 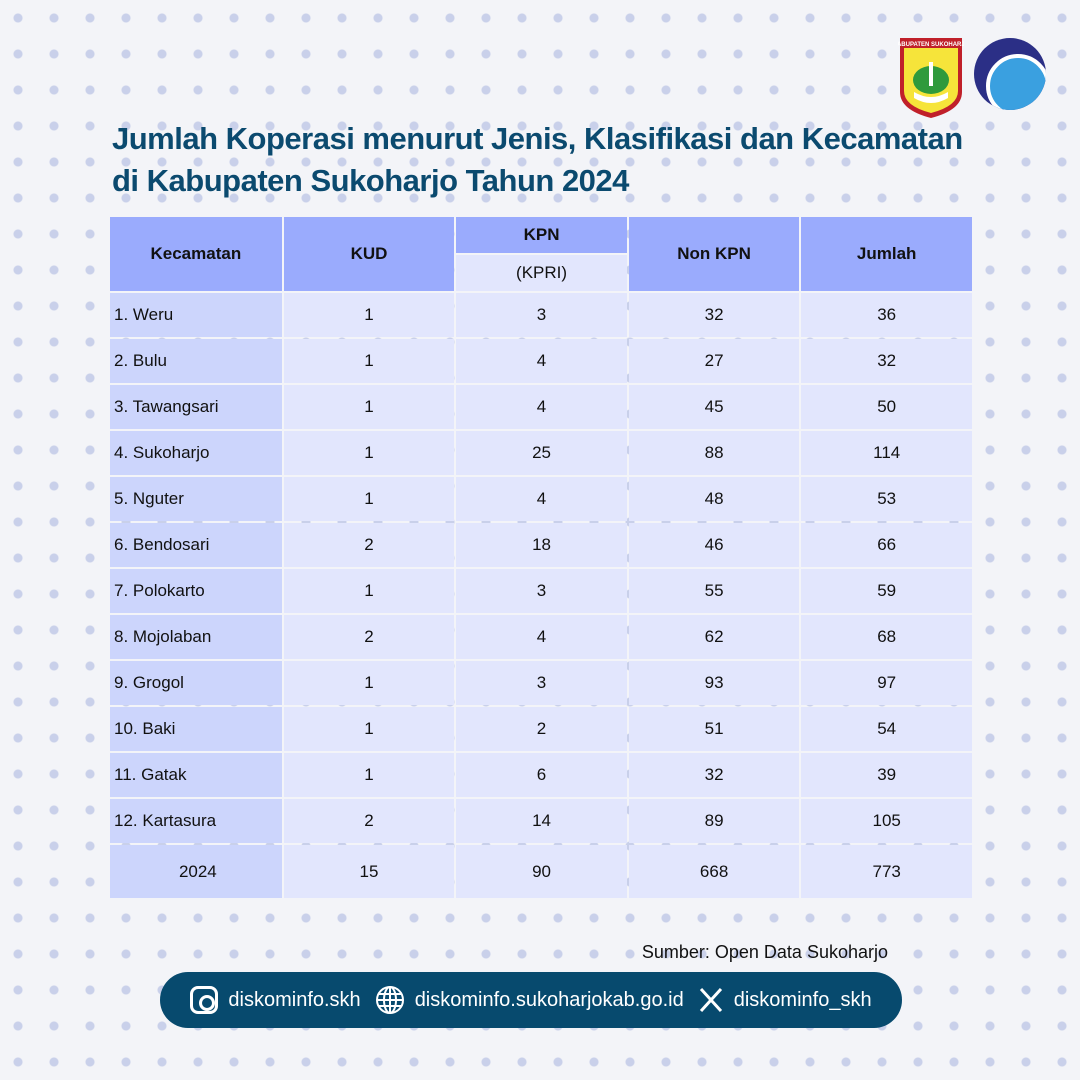 I want to click on cell-non-kpn: 48, so click(x=714, y=499).